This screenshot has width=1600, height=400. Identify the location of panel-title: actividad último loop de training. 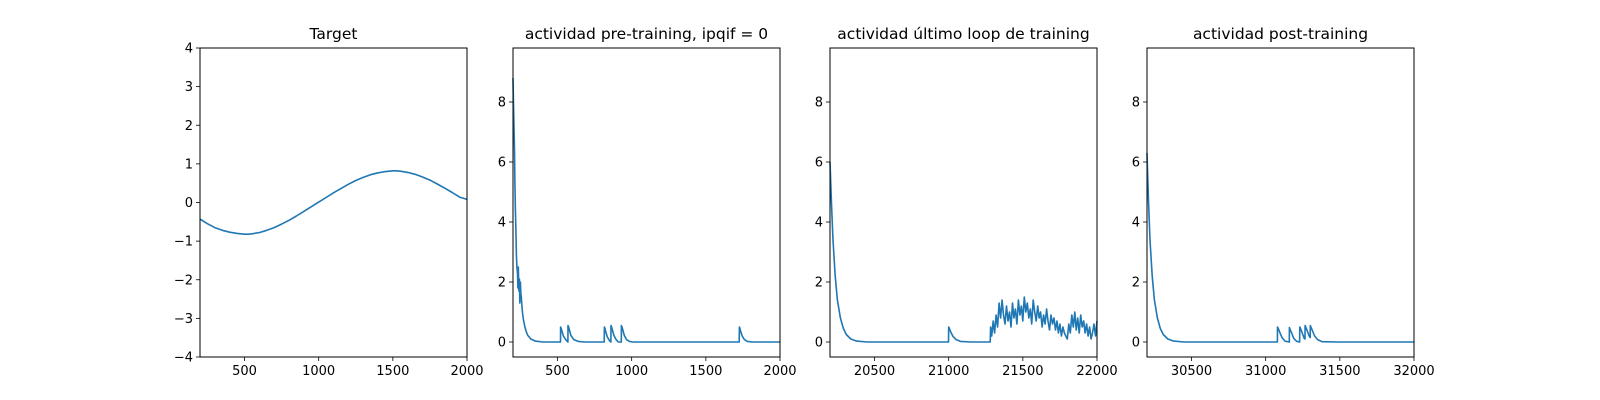
(963, 34).